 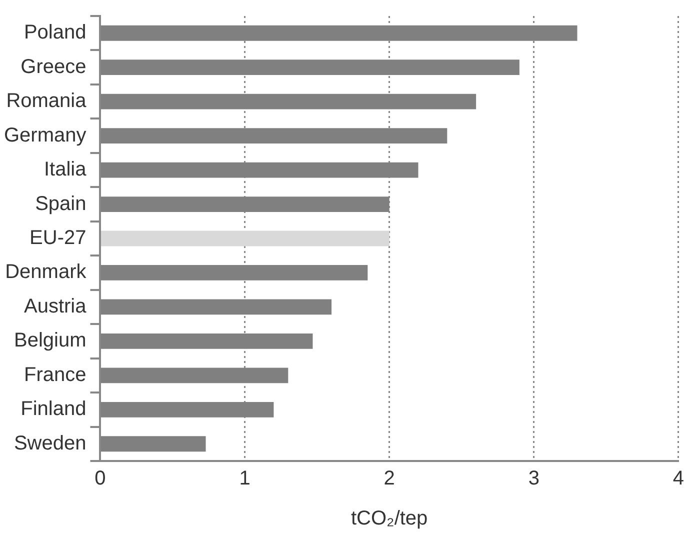 I want to click on y-tick-label: Romania, so click(x=47, y=101).